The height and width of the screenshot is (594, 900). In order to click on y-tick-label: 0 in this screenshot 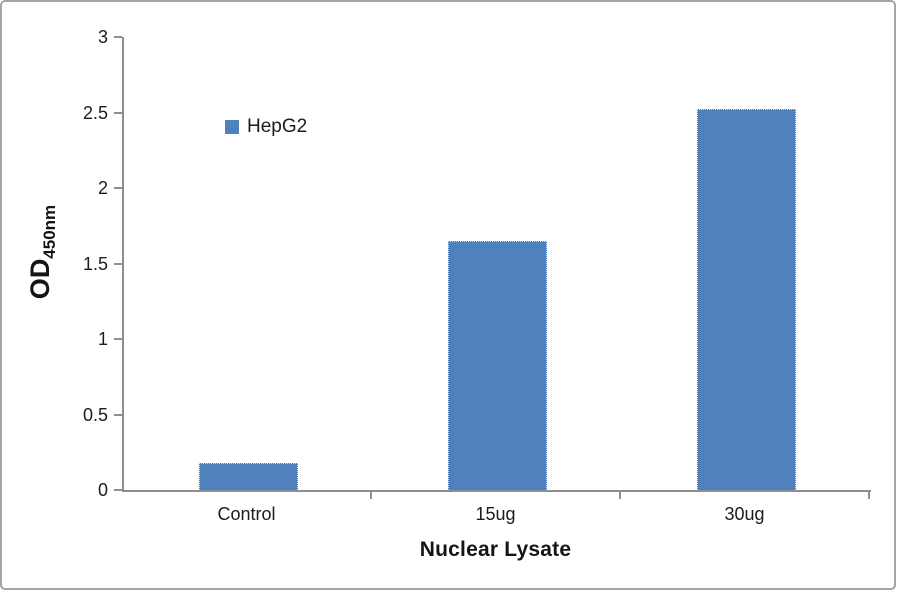, I will do `click(102, 490)`.